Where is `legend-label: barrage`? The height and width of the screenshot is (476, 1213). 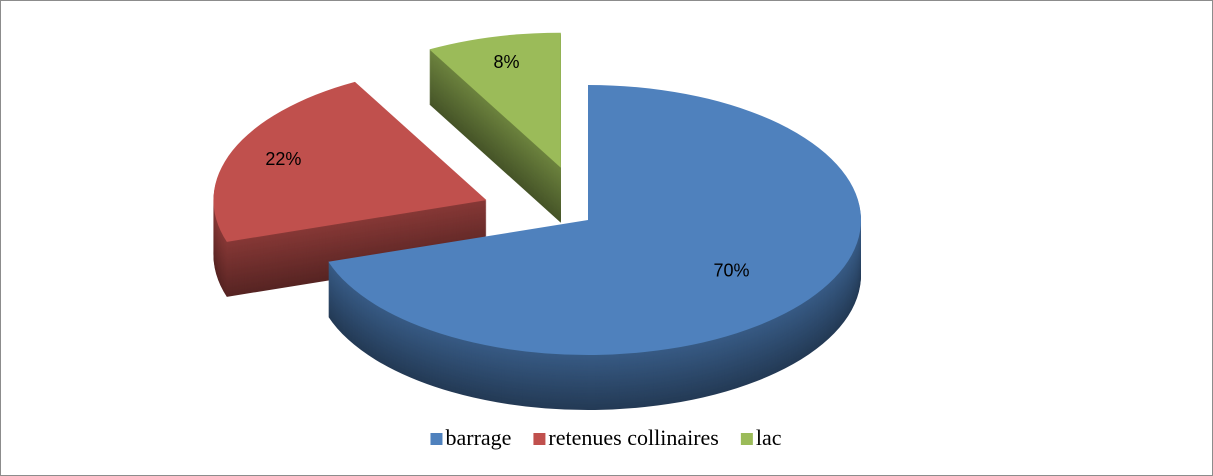
legend-label: barrage is located at coordinates (478, 437).